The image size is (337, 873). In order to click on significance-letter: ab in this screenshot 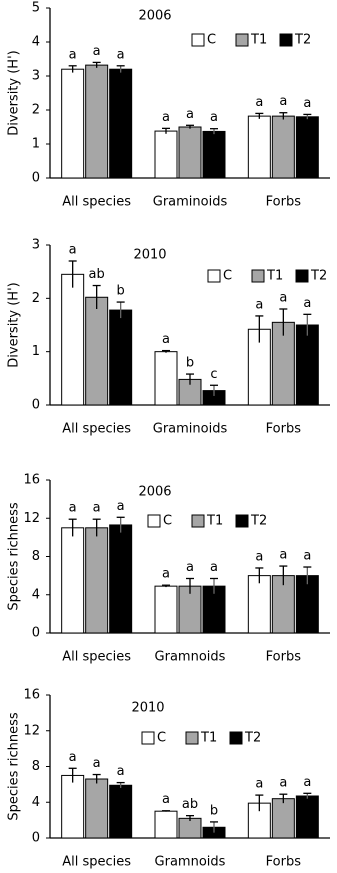, I will do `click(190, 804)`.